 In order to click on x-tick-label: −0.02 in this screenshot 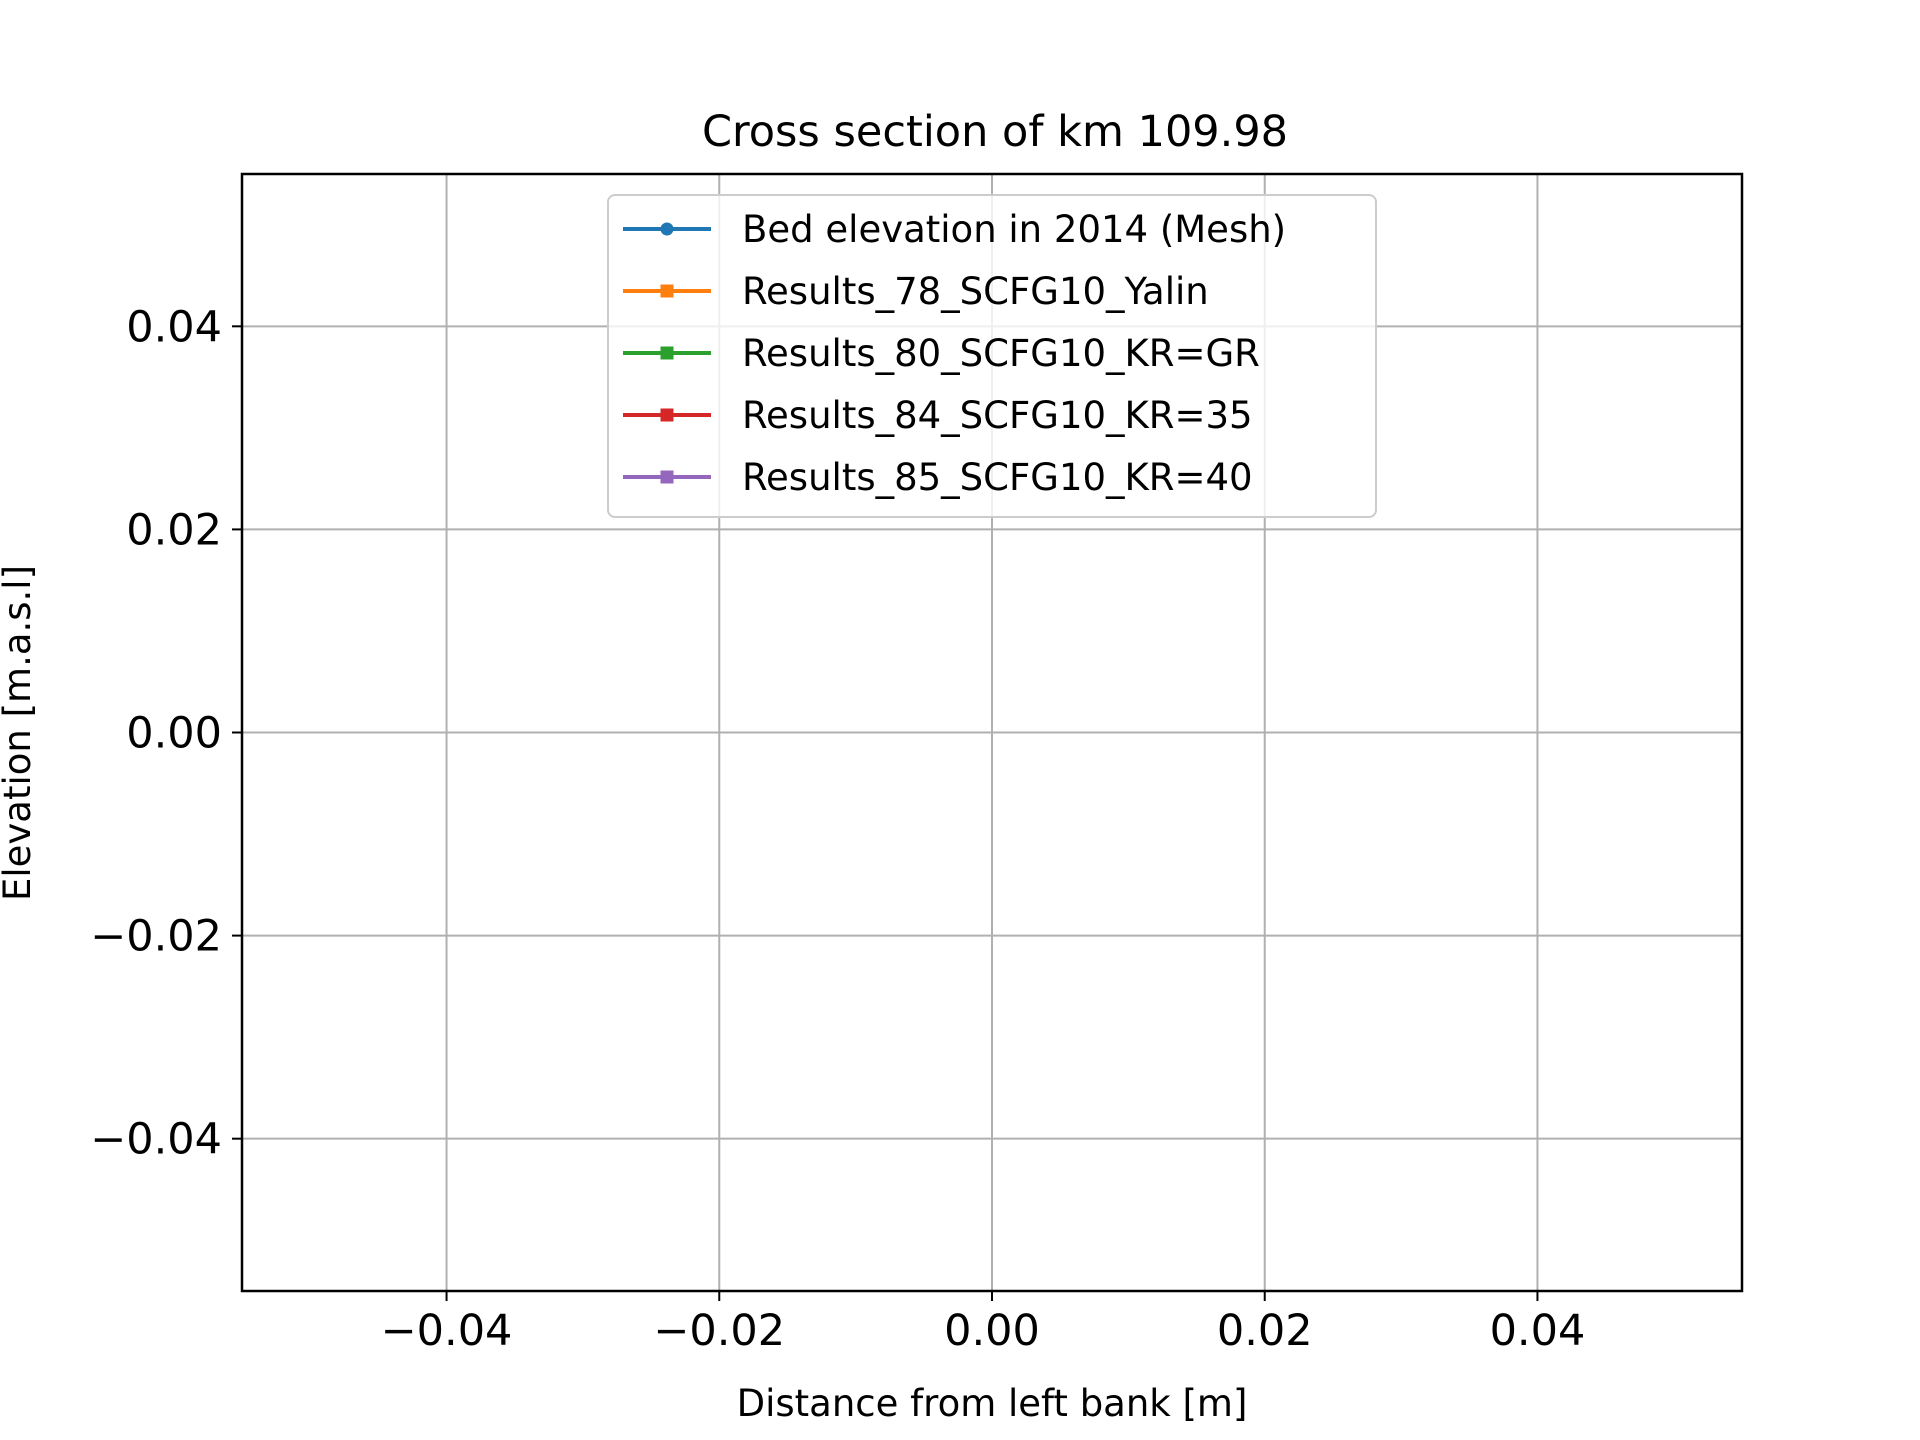, I will do `click(719, 1331)`.